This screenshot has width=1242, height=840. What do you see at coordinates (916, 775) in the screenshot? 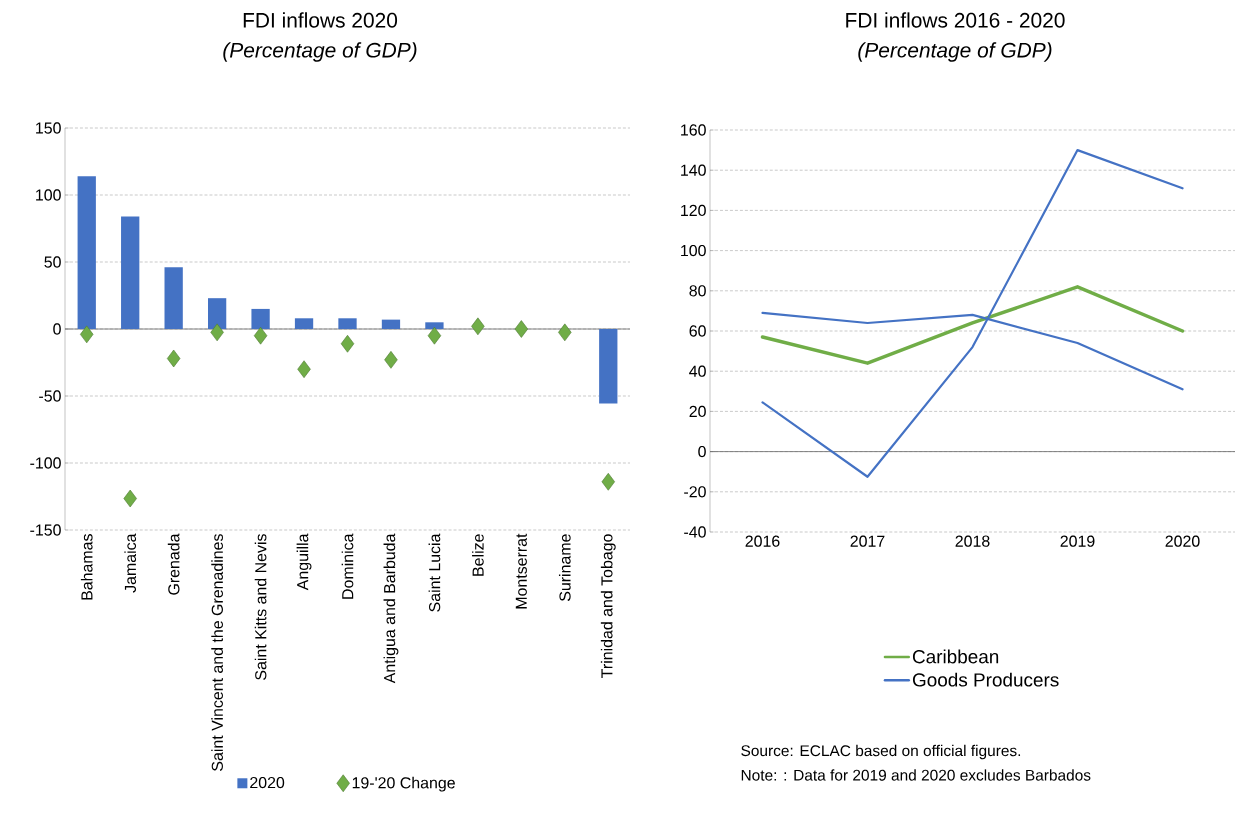
I see `text: Note: : Data for 2019 and 2020 excludes Barbados` at bounding box center [916, 775].